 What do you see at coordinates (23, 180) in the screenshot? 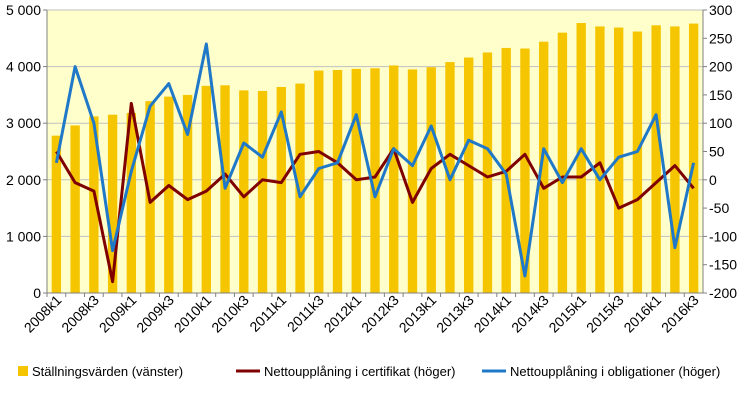
I see `left-axis-tick-label: 2 000` at bounding box center [23, 180].